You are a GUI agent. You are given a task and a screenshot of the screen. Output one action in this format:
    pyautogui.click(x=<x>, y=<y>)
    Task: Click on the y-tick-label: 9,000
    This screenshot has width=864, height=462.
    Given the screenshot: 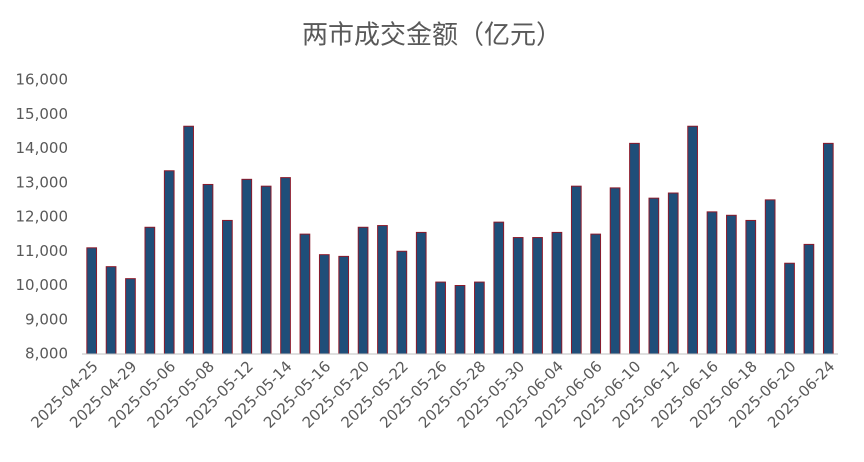 What is the action you would take?
    pyautogui.click(x=46, y=319)
    